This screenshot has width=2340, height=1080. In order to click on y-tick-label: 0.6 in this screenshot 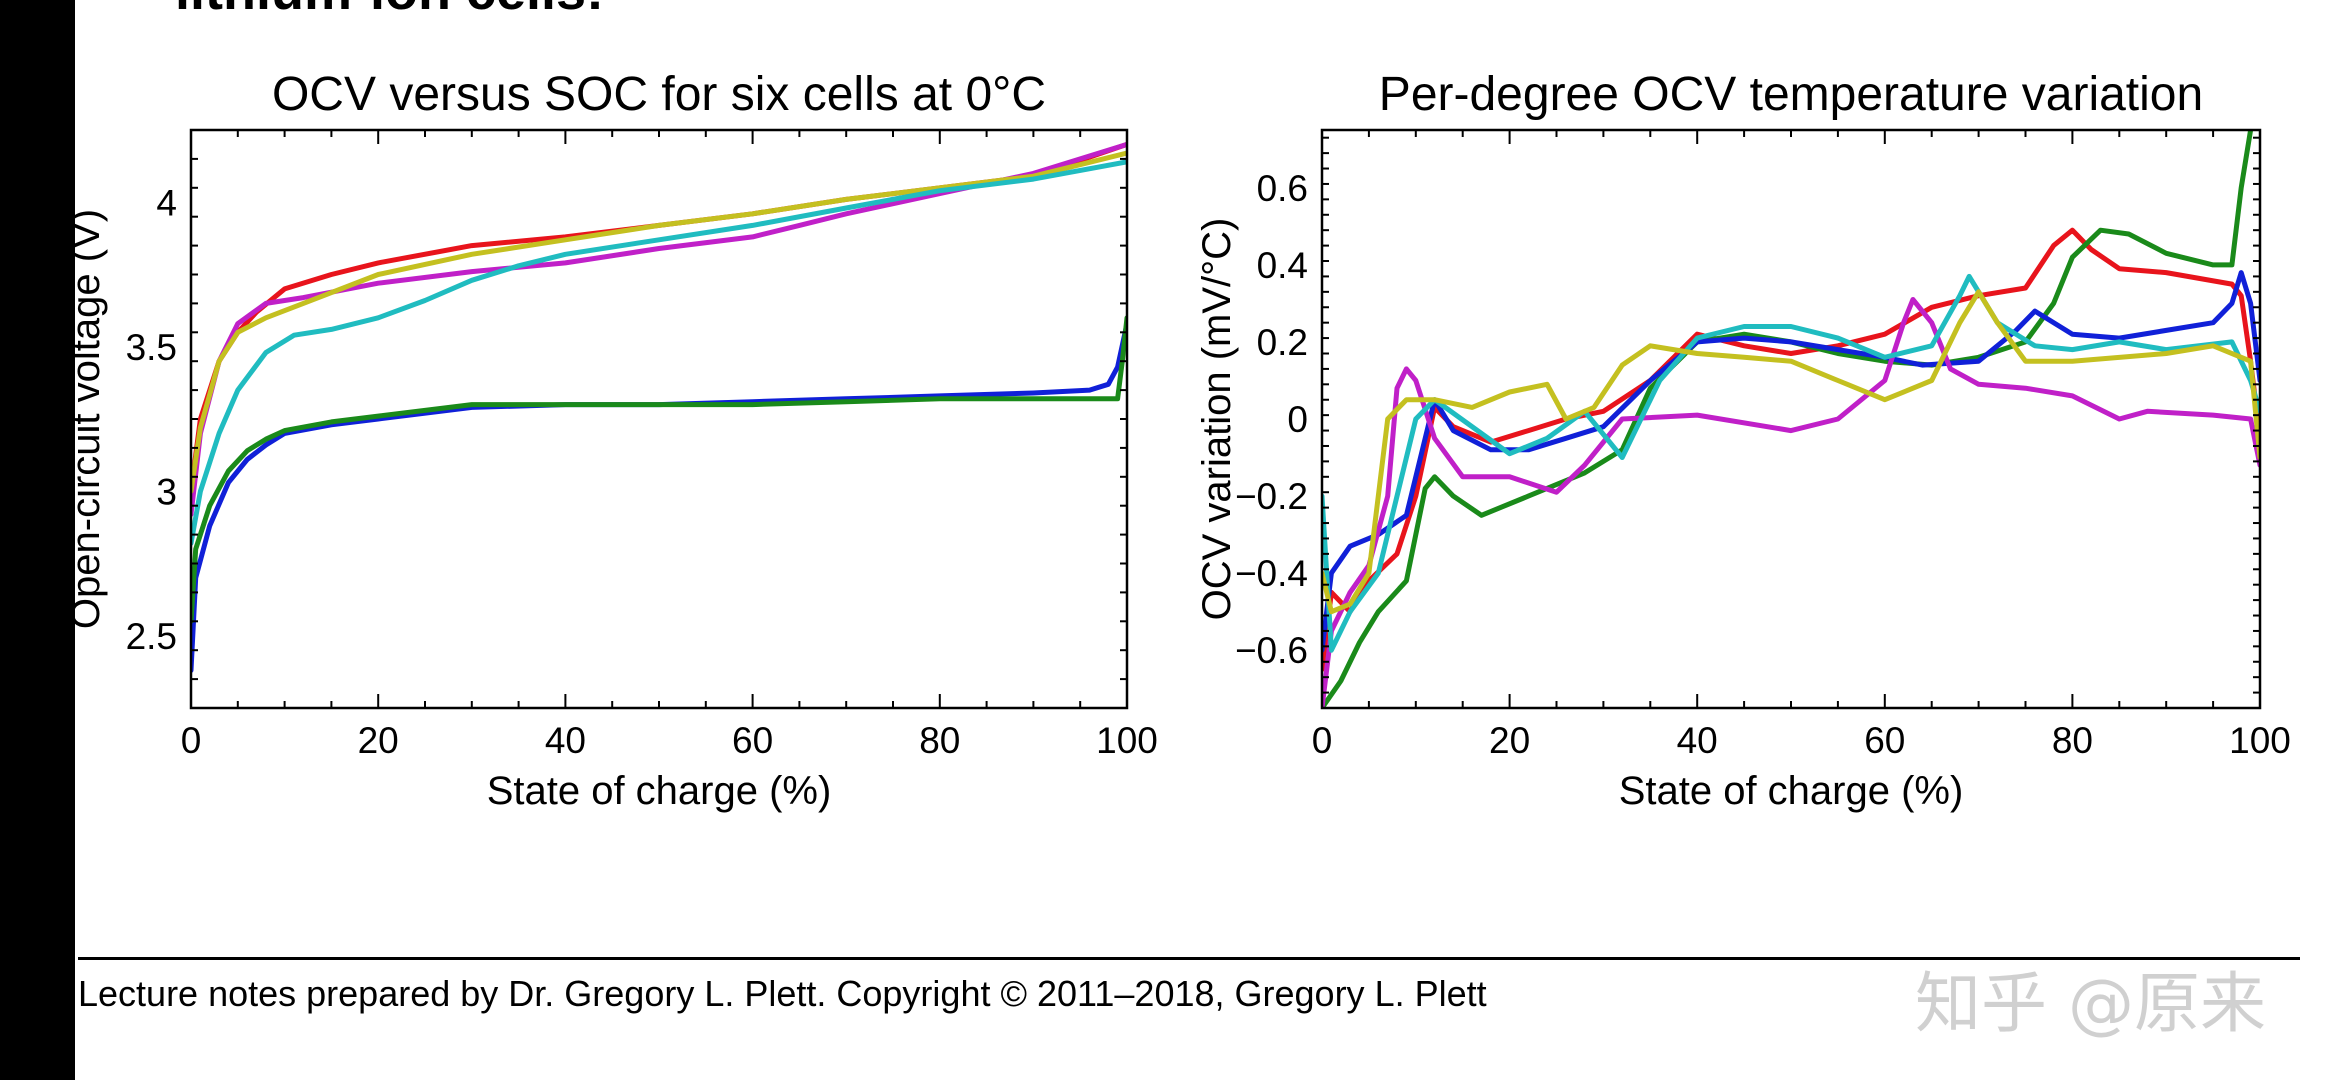, I will do `click(1282, 188)`.